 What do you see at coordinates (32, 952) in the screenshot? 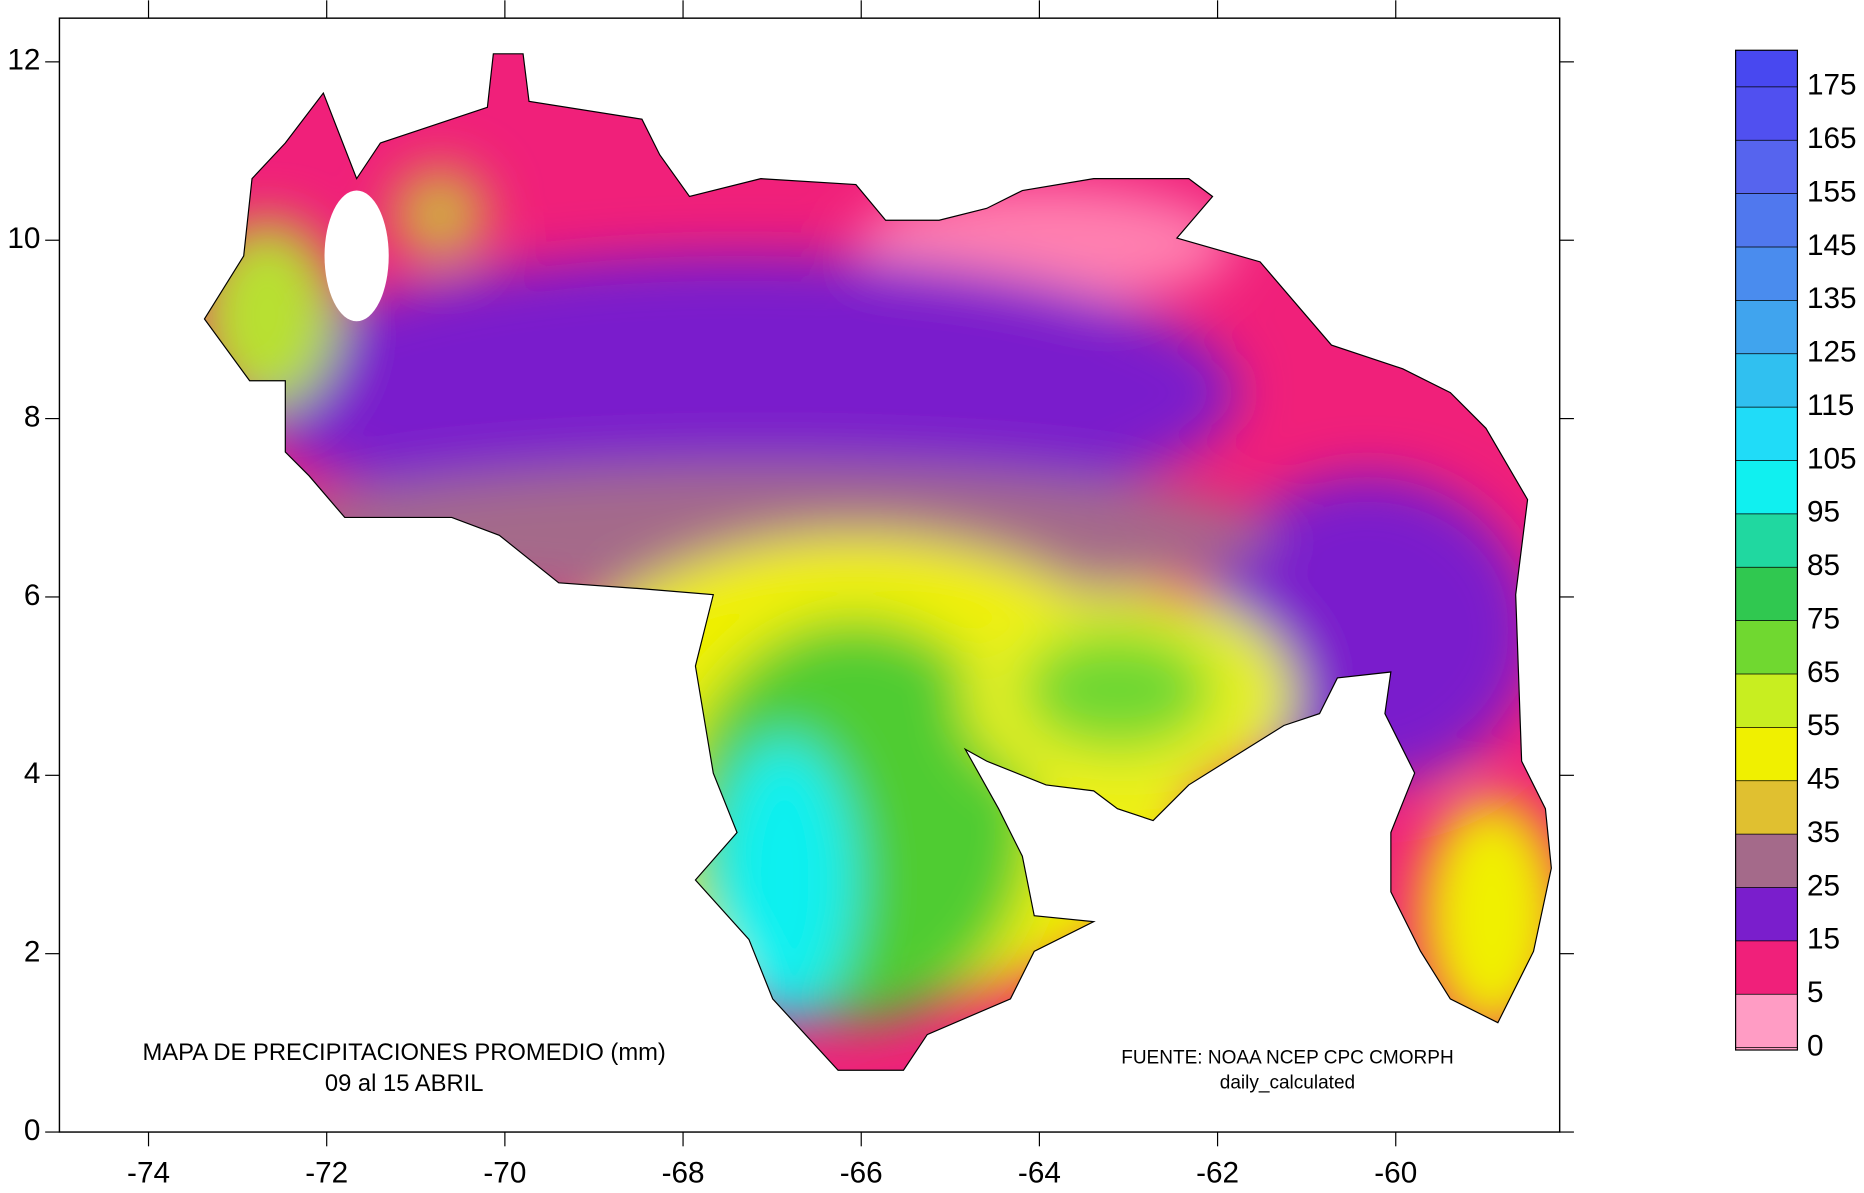
I see `y-tick-label: 2` at bounding box center [32, 952].